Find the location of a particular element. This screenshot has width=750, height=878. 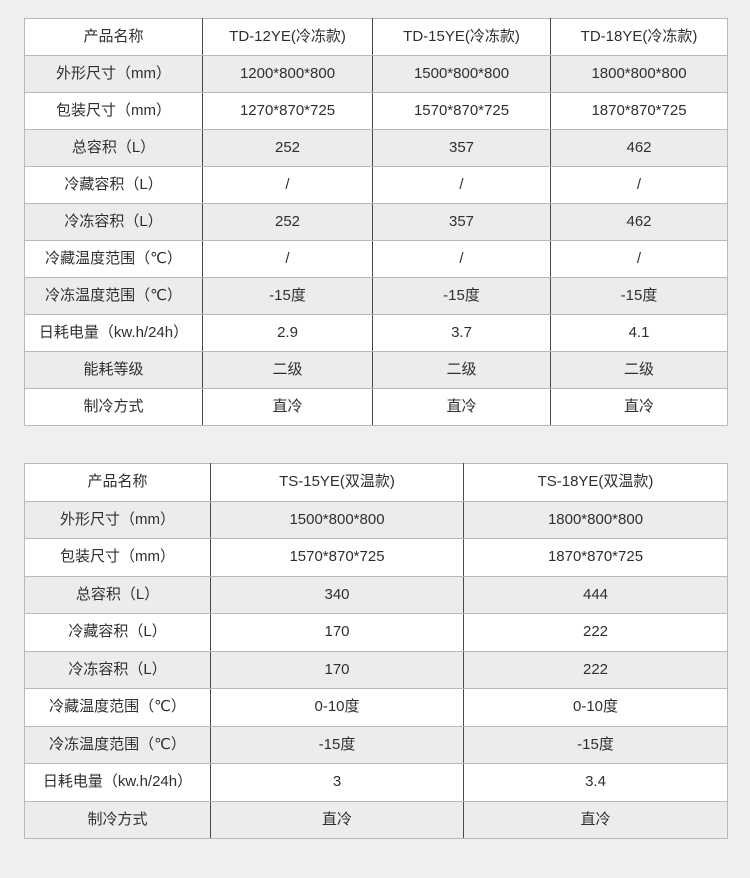

table-row: 冷藏温度范围（℃） / / / is located at coordinates (376, 259).